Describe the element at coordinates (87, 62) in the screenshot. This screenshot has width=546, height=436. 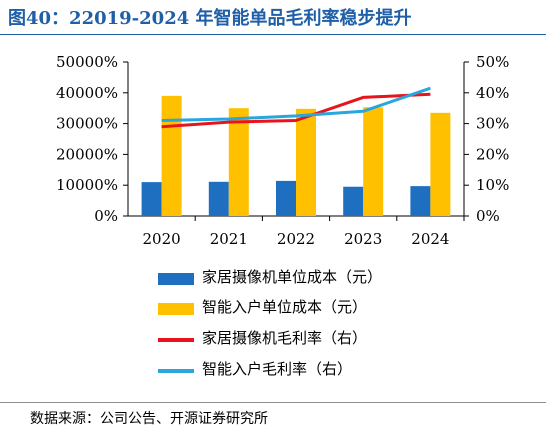
I see `left-tick-label: 50000%` at that location.